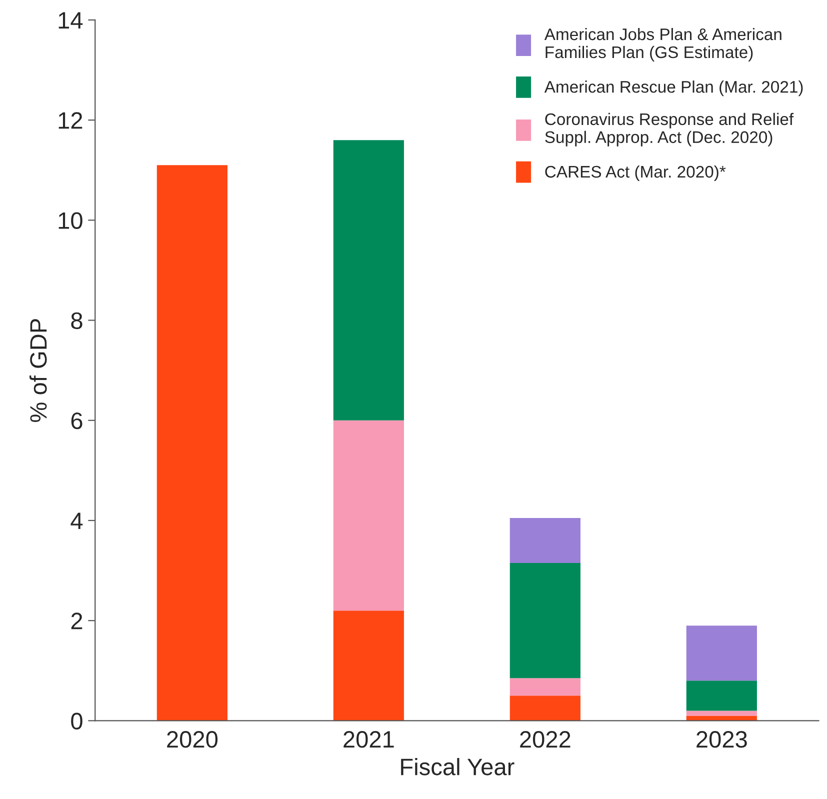 Image resolution: width=827 pixels, height=799 pixels. What do you see at coordinates (457, 767) in the screenshot?
I see `x-axis-title: Fiscal Year` at bounding box center [457, 767].